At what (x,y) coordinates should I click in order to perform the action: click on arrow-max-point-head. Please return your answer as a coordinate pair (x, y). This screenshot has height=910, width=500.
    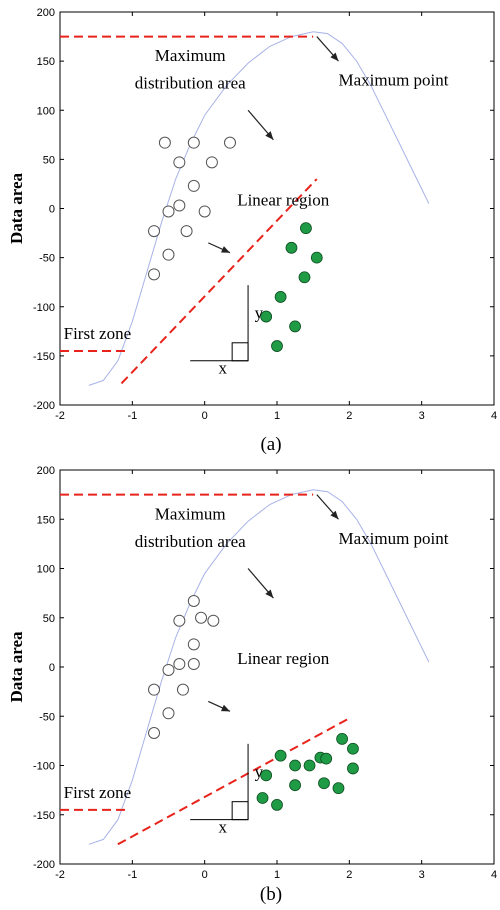
    Looking at the image, I should click on (334, 515).